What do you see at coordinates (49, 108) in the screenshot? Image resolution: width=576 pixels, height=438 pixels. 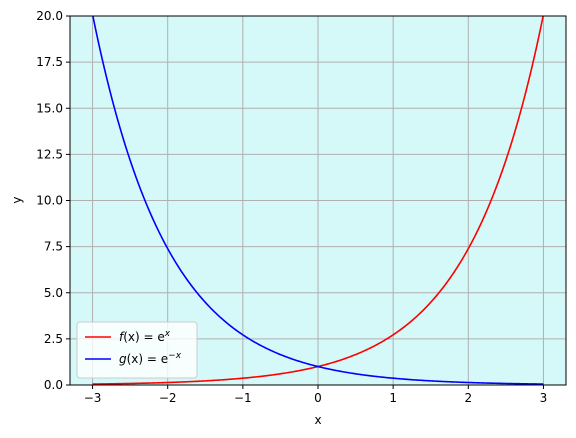 I see `y-tick-label: 15.0` at bounding box center [49, 108].